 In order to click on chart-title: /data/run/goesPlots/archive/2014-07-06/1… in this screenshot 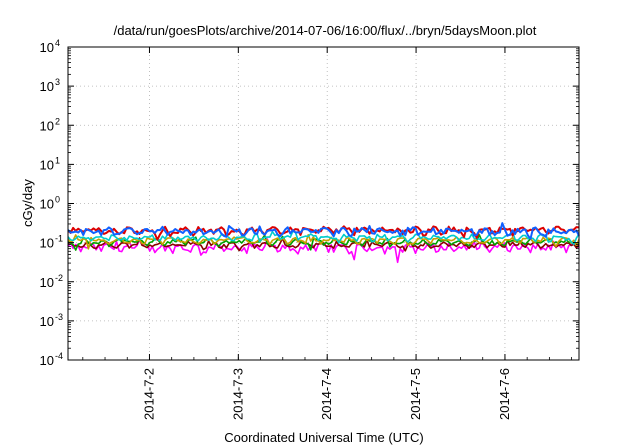, I will do `click(325, 30)`.